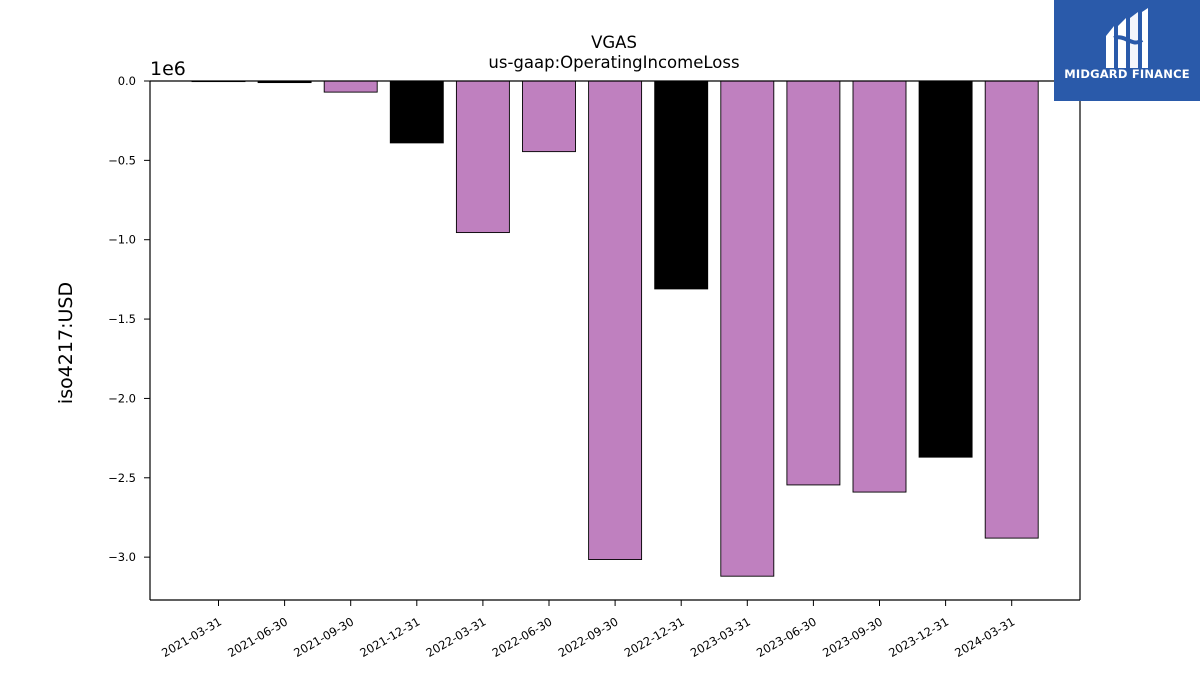 This screenshot has width=1200, height=679. Describe the element at coordinates (66, 343) in the screenshot. I see `y-axis-label: iso4217:USD` at that location.